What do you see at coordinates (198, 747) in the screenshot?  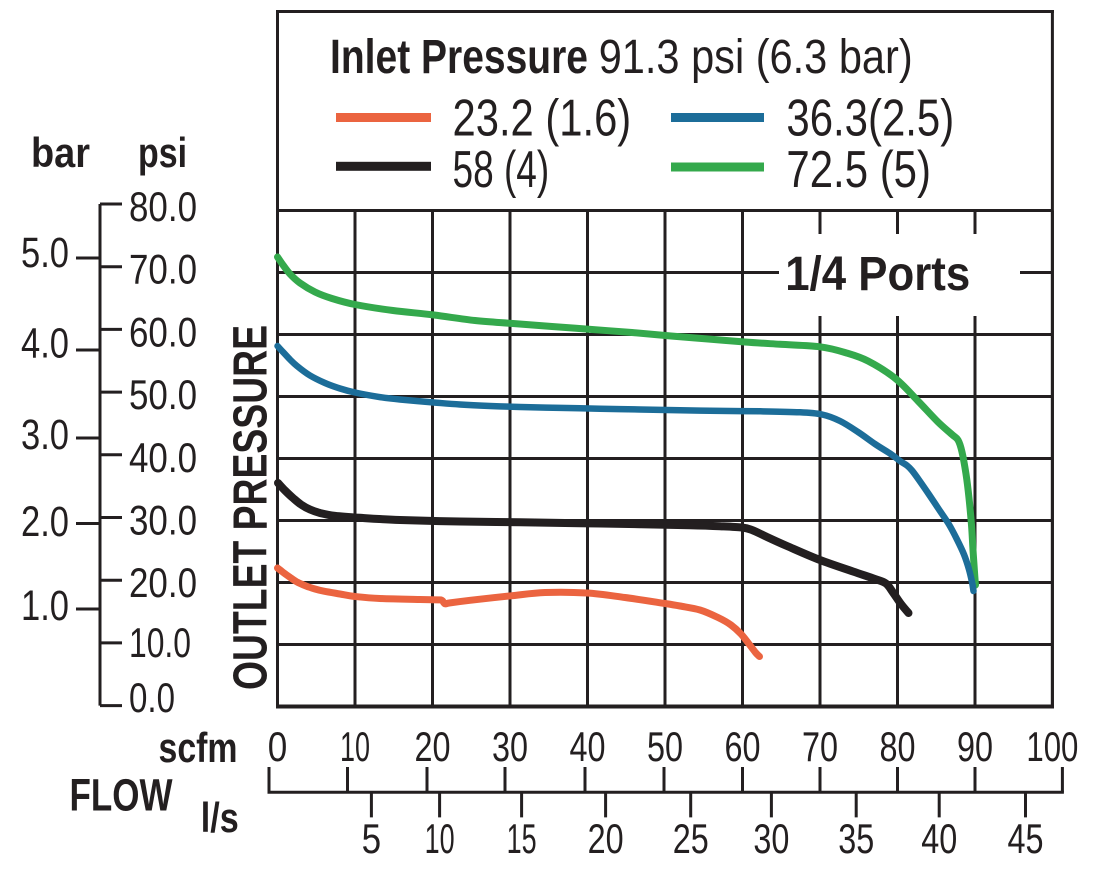 I see `svg-text: scfm` at bounding box center [198, 747].